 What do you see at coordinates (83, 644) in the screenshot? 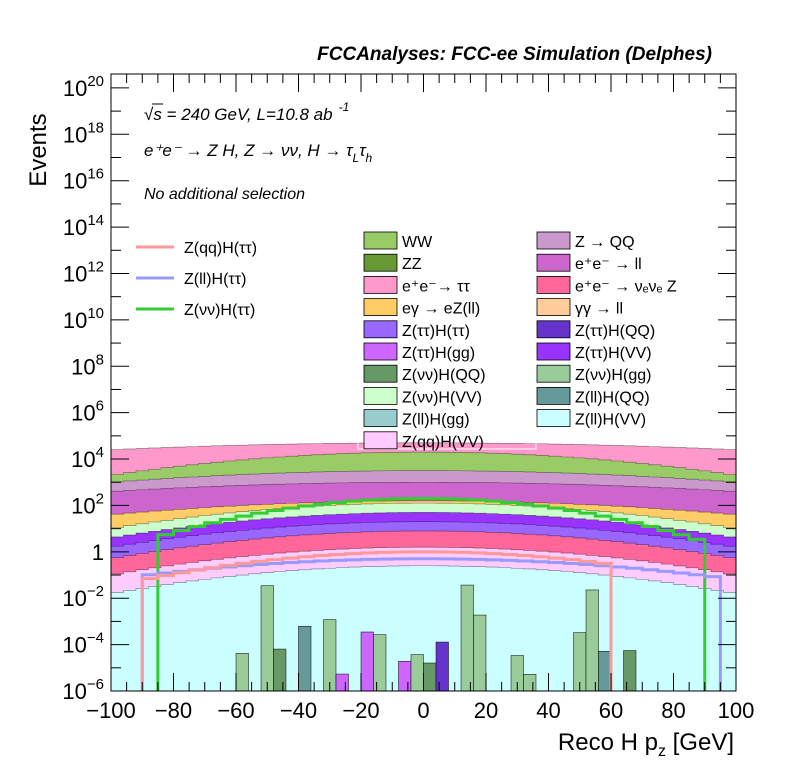
I see `y-tick-label: 10⁻⁴` at bounding box center [83, 644].